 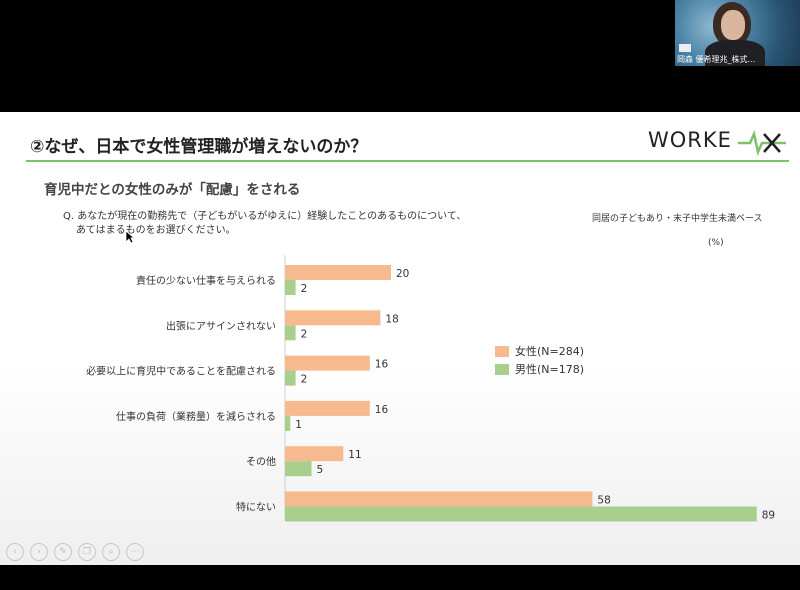 I want to click on zoom-icon: ⌕, so click(x=111, y=552).